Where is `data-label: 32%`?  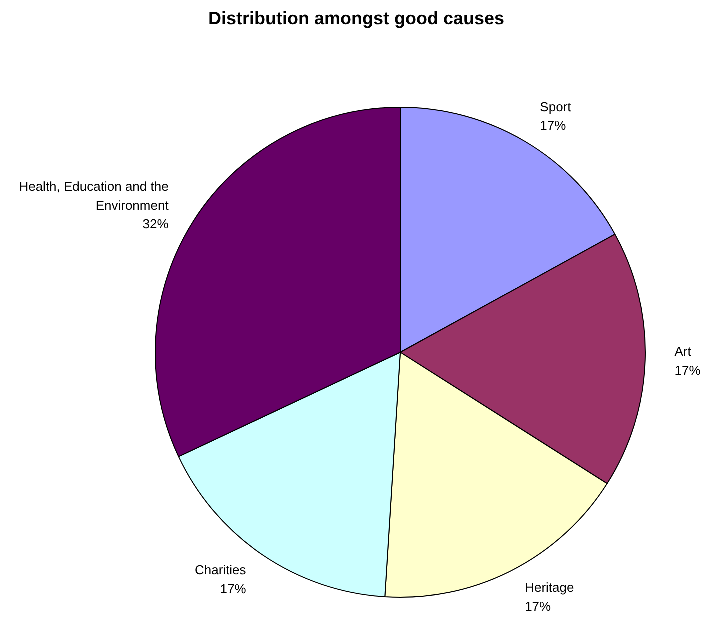
data-label: 32% is located at coordinates (156, 224).